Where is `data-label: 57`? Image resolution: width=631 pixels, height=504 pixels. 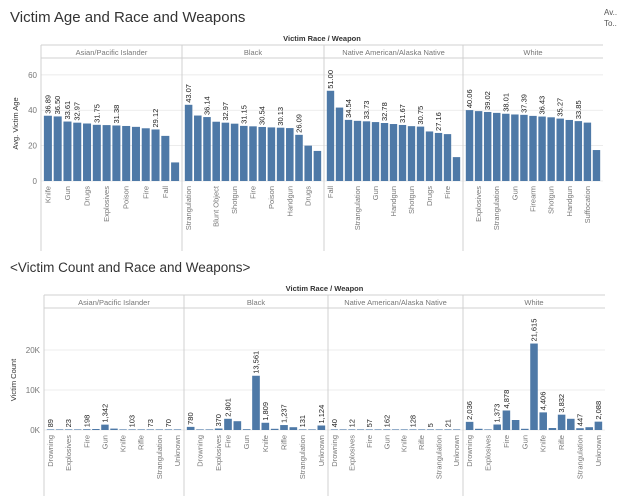 data-label: 57 is located at coordinates (369, 423).